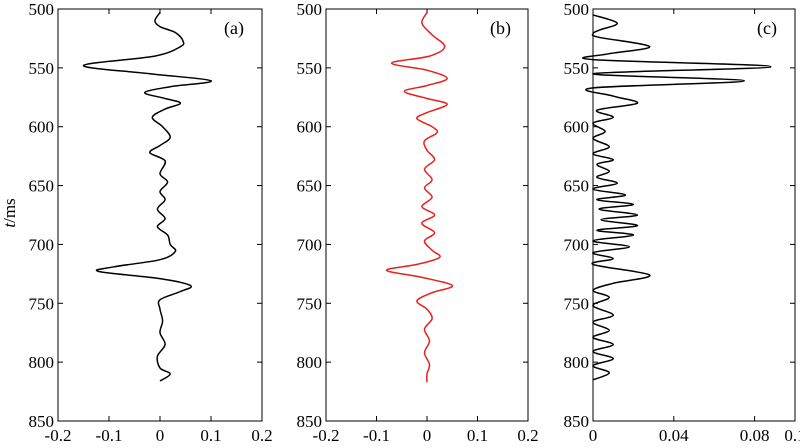 Image resolution: width=800 pixels, height=448 pixels. I want to click on x-tick-label: 0.08, so click(755, 435).